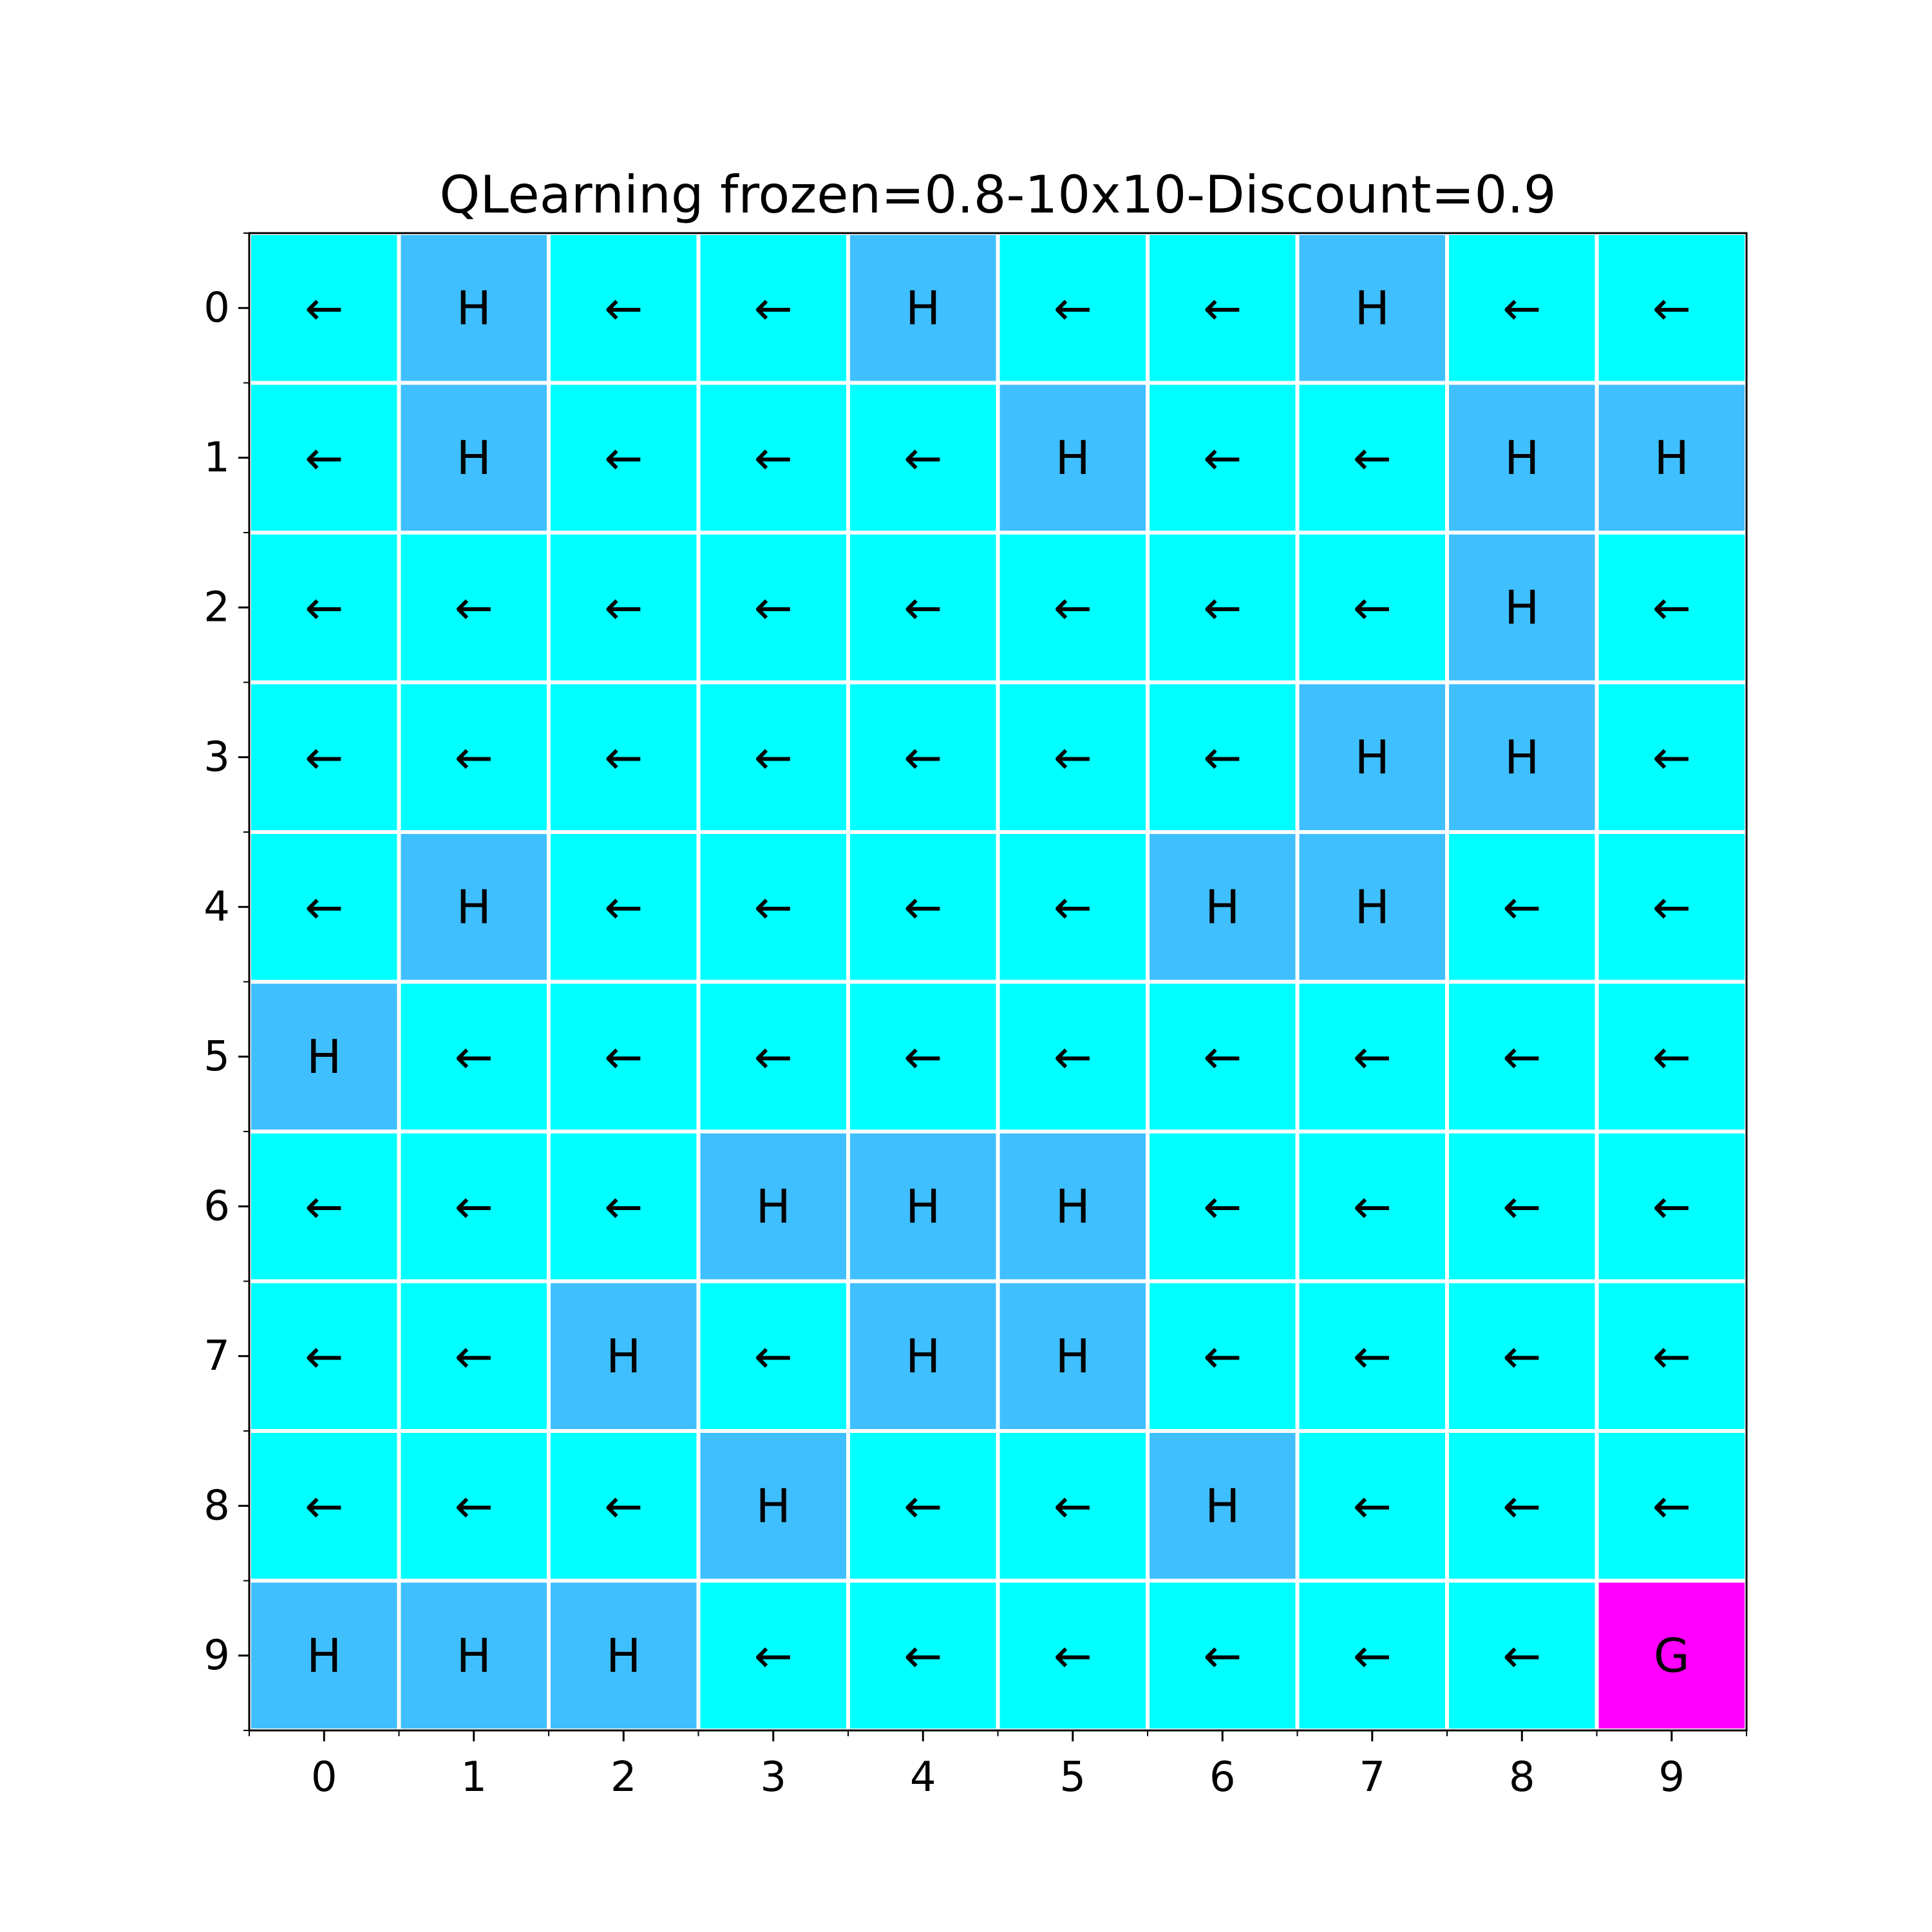  Describe the element at coordinates (474, 757) in the screenshot. I see `cell-label-r3-c1: ←` at that location.